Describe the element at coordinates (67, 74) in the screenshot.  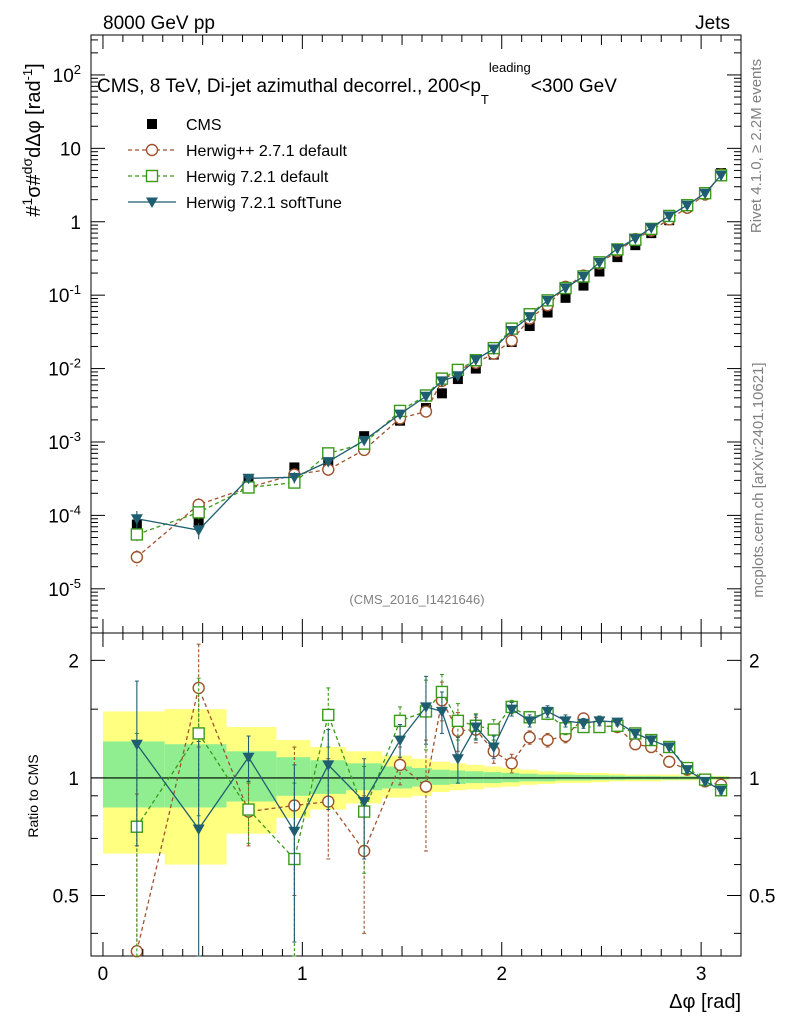
I see `y-tick-label: 10²` at that location.